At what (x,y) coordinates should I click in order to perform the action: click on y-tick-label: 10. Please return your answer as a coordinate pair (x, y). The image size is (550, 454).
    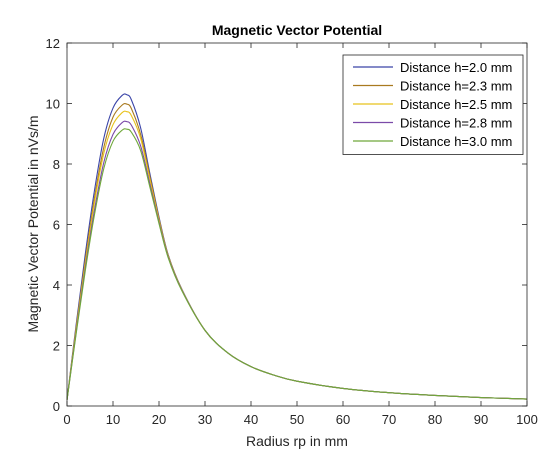
    Looking at the image, I should click on (53, 104).